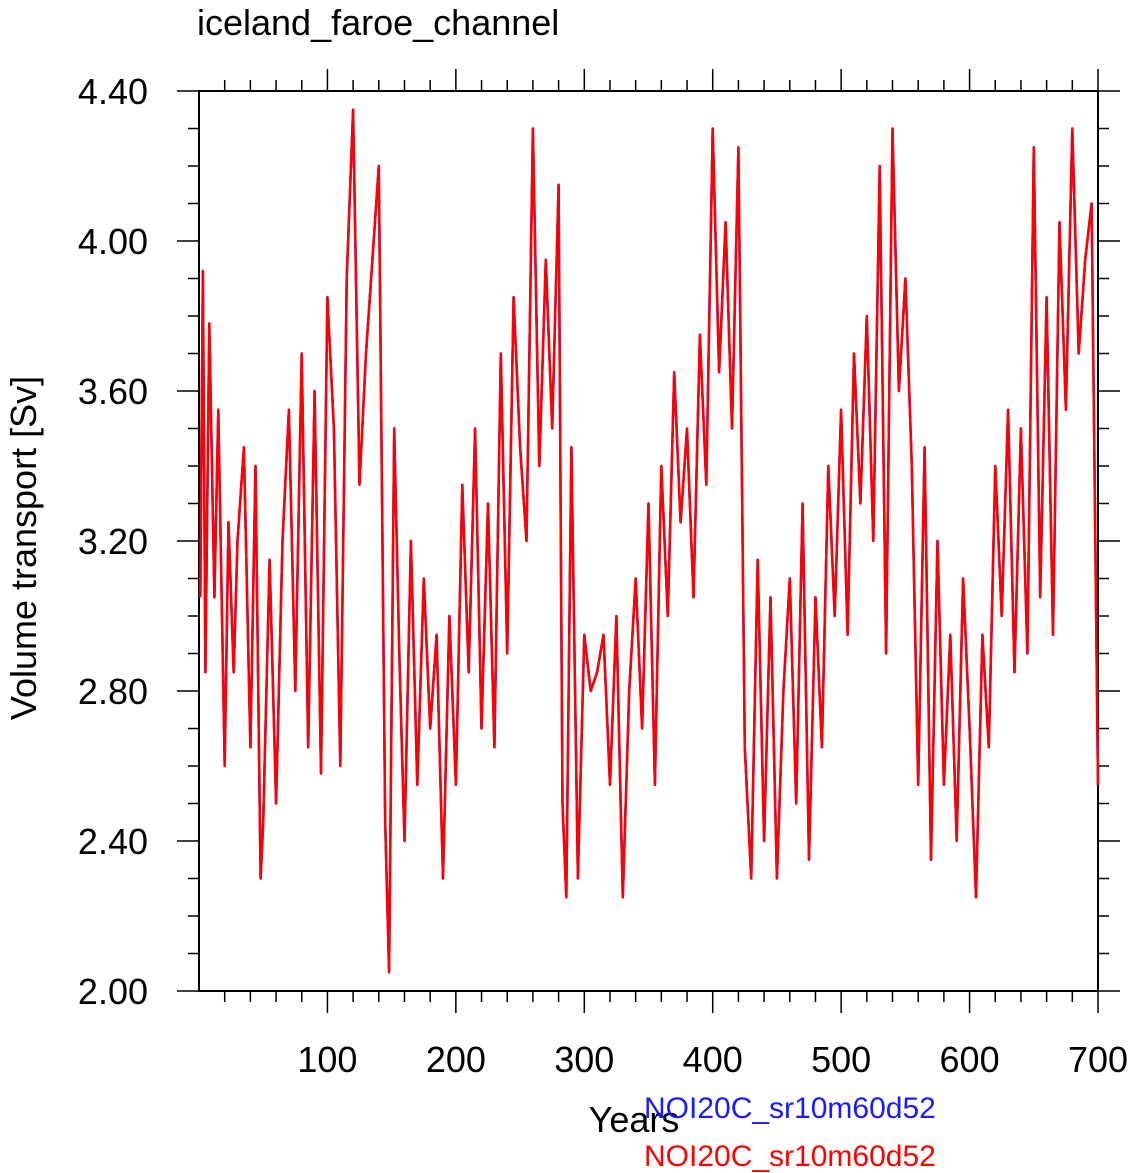 Image resolution: width=1135 pixels, height=1173 pixels. I want to click on x-tick-label: 600, so click(970, 1059).